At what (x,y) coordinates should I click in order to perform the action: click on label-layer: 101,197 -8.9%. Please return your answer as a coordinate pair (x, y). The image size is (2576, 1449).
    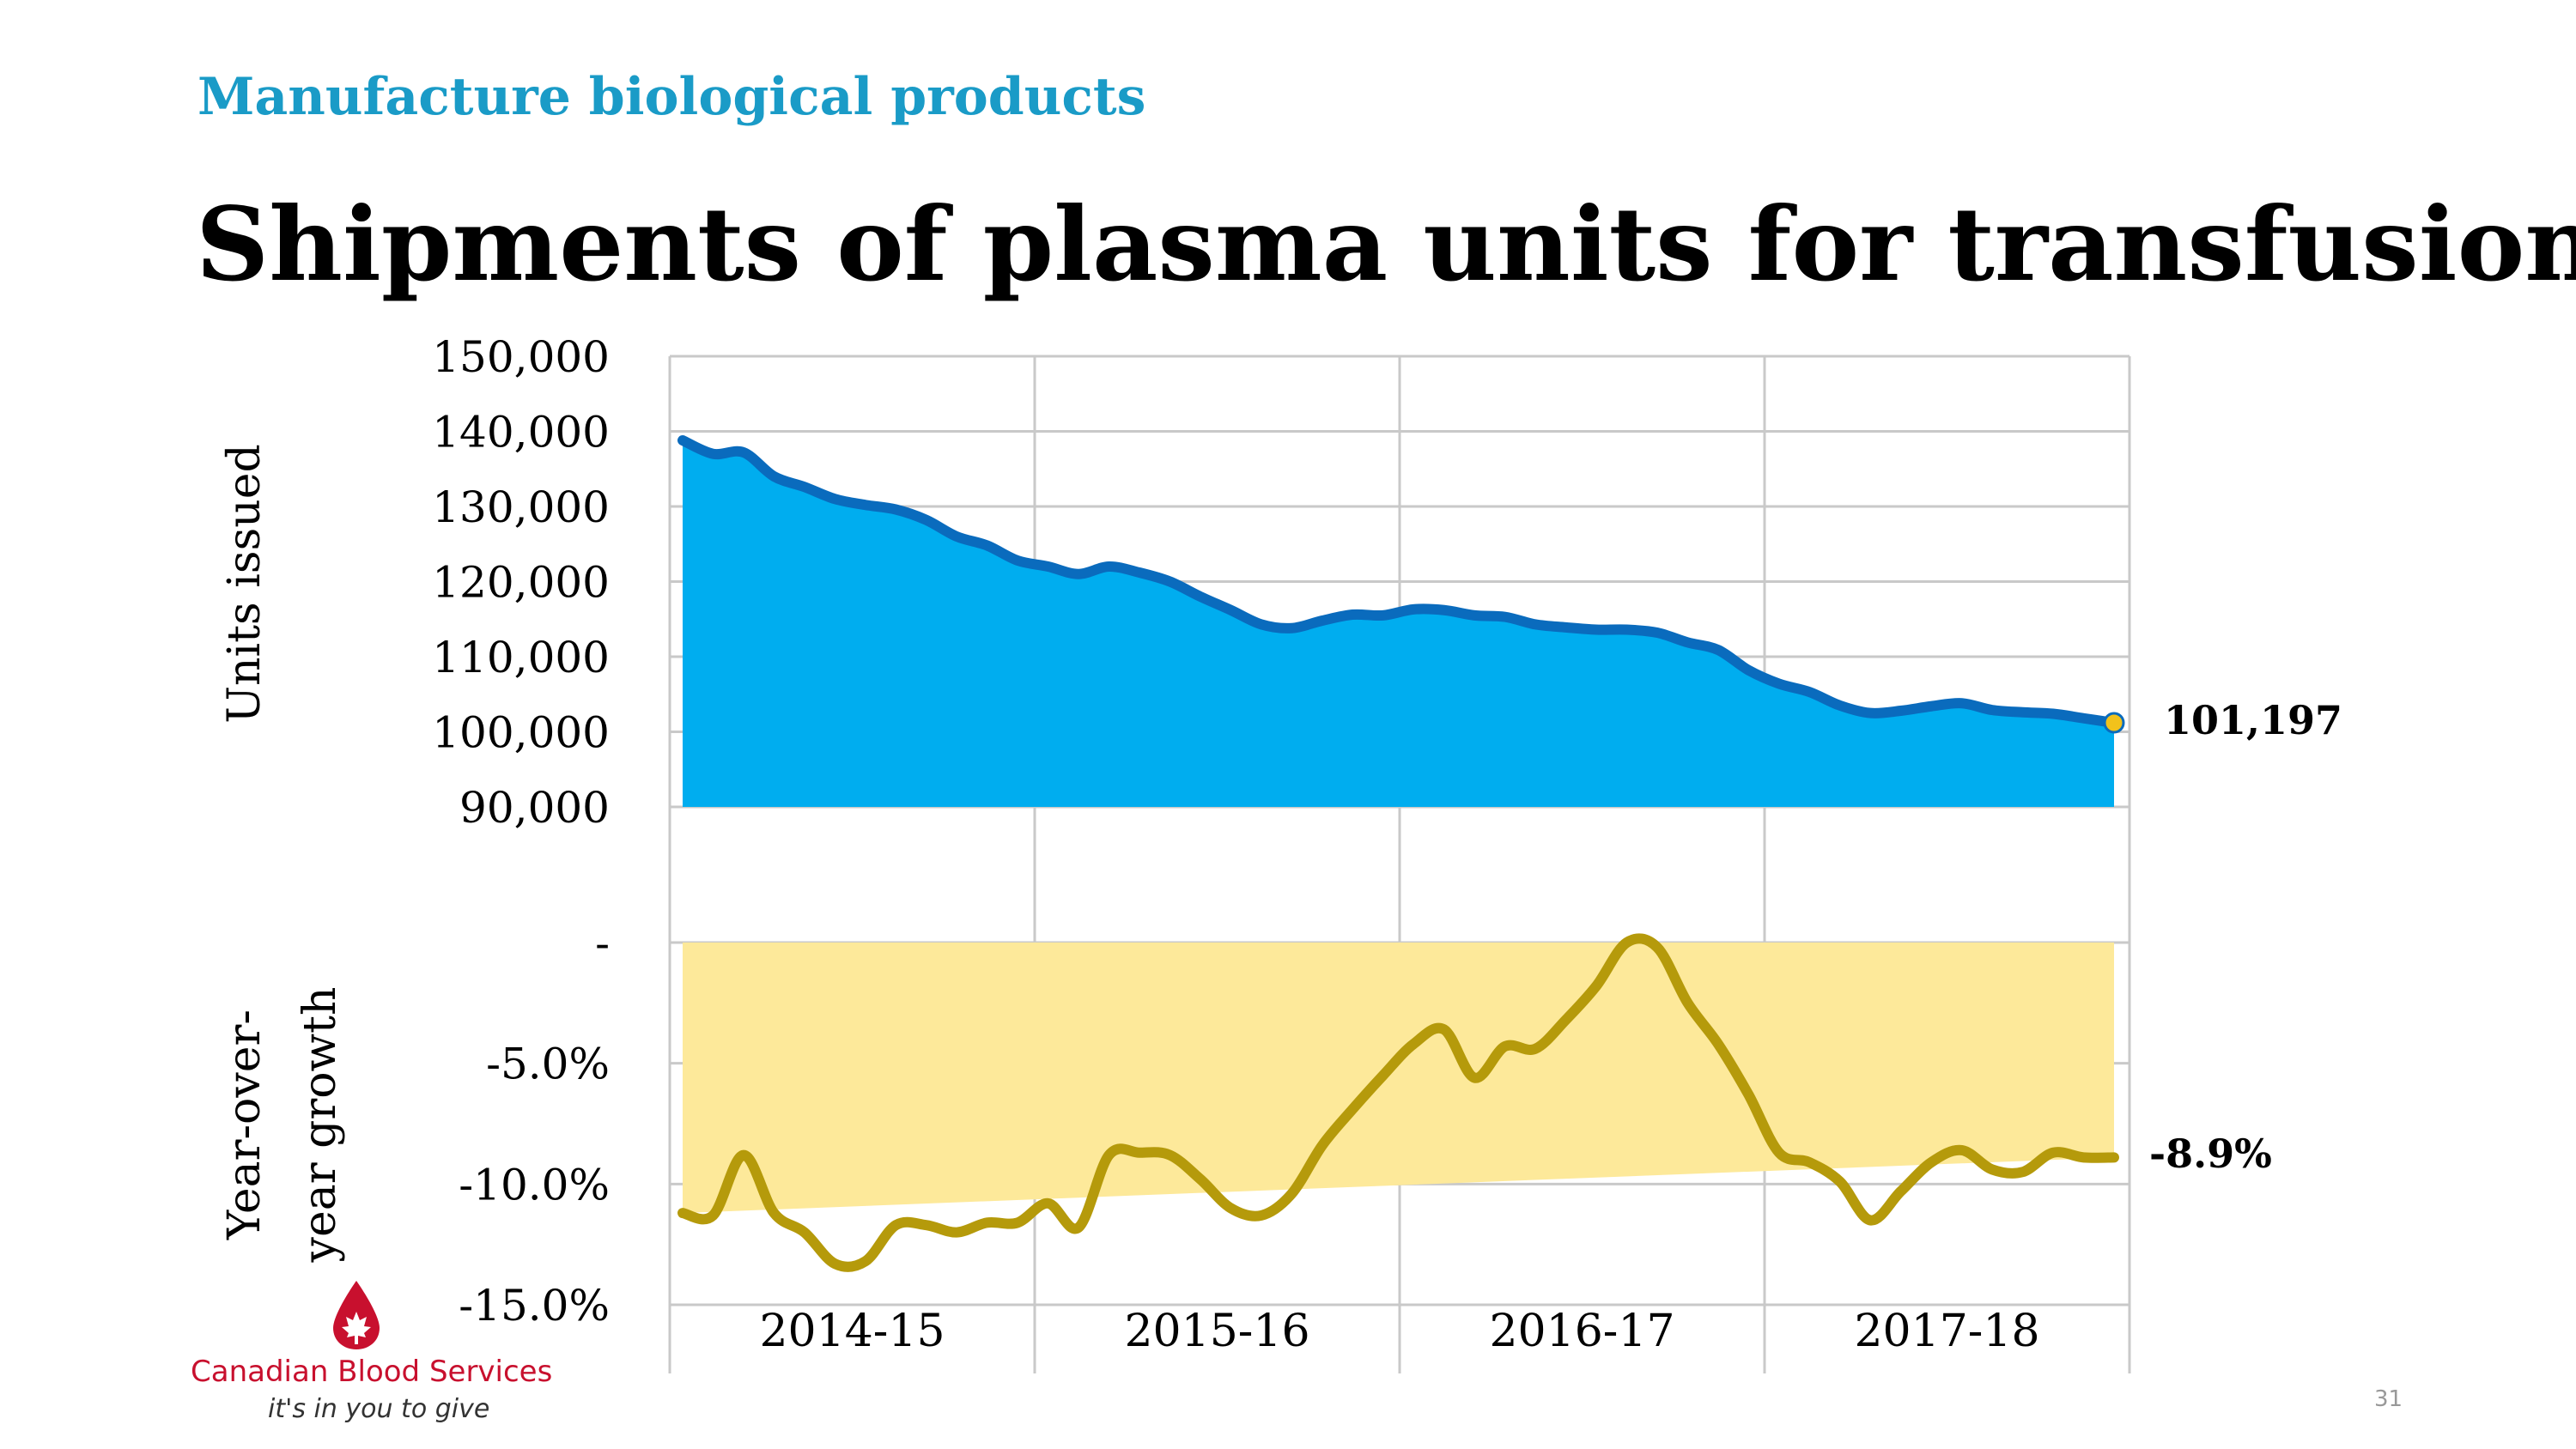
    Looking at the image, I should click on (2245, 937).